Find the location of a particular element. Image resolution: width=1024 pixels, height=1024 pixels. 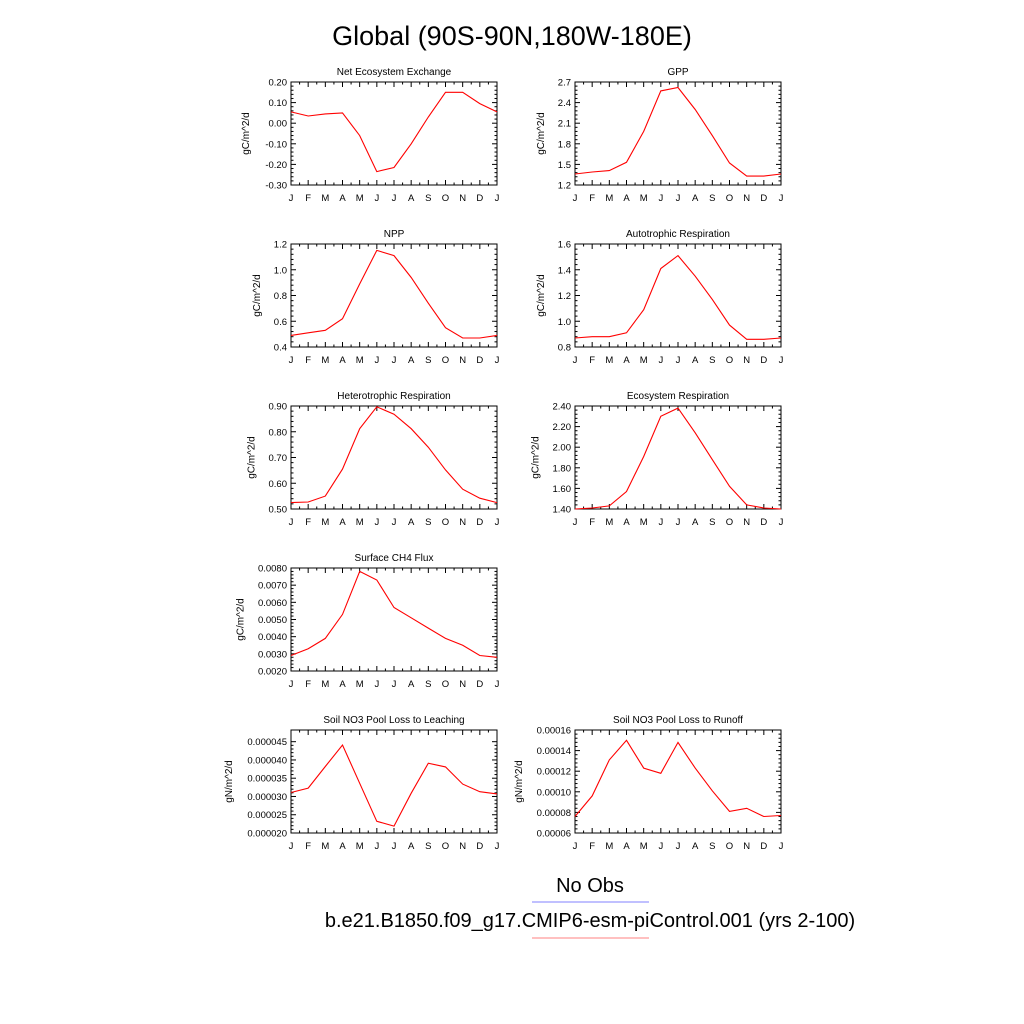

y-tick-label: 0.0040 is located at coordinates (272, 637).